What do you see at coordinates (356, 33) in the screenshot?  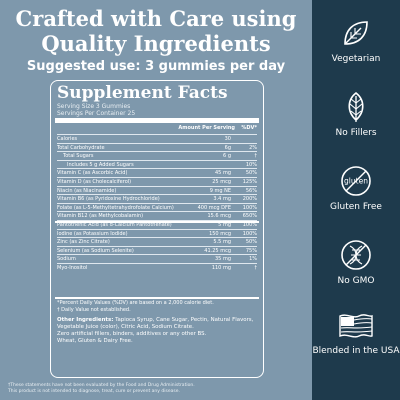 I see `leaf-icon` at bounding box center [356, 33].